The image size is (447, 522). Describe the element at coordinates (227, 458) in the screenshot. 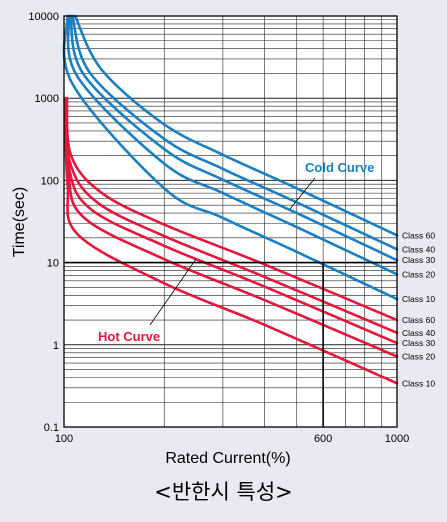

I see `x-axis-label: Rated Current(%)` at that location.